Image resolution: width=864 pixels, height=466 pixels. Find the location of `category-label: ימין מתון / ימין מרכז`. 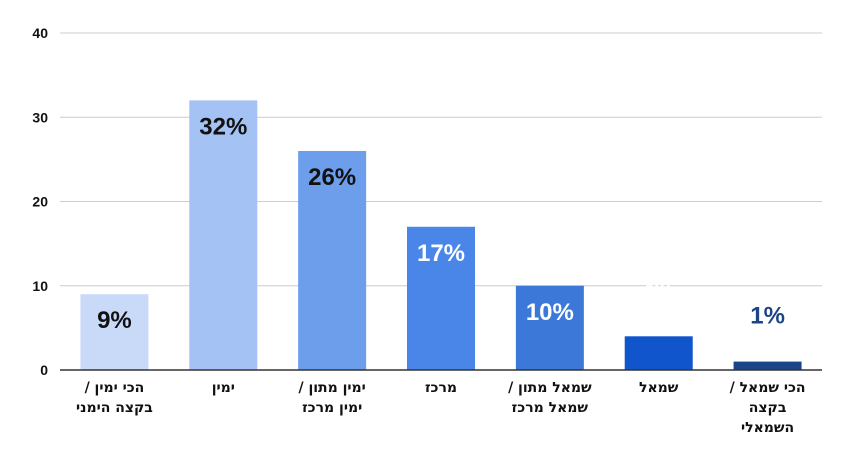

category-label: ימין מתון / ימין מרכז is located at coordinates (331, 398).